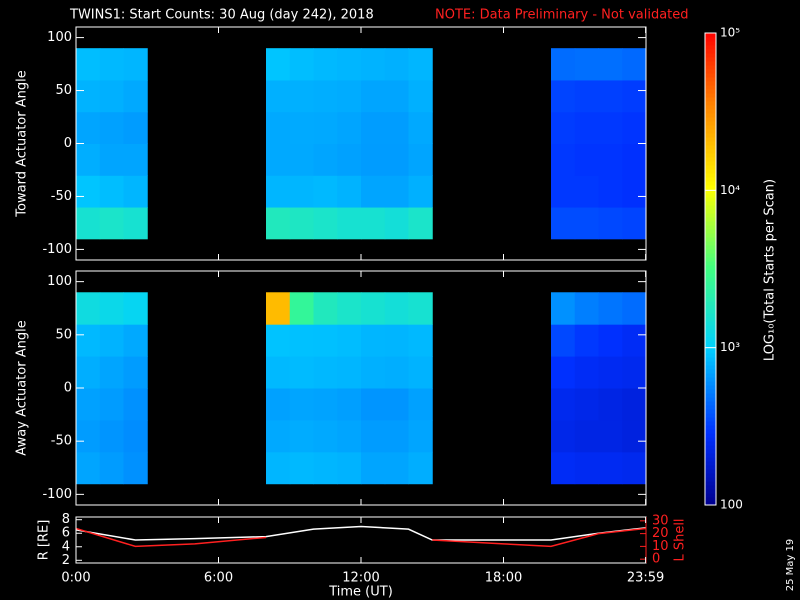 The image size is (800, 600). I want to click on series-line, so click(361, 533).